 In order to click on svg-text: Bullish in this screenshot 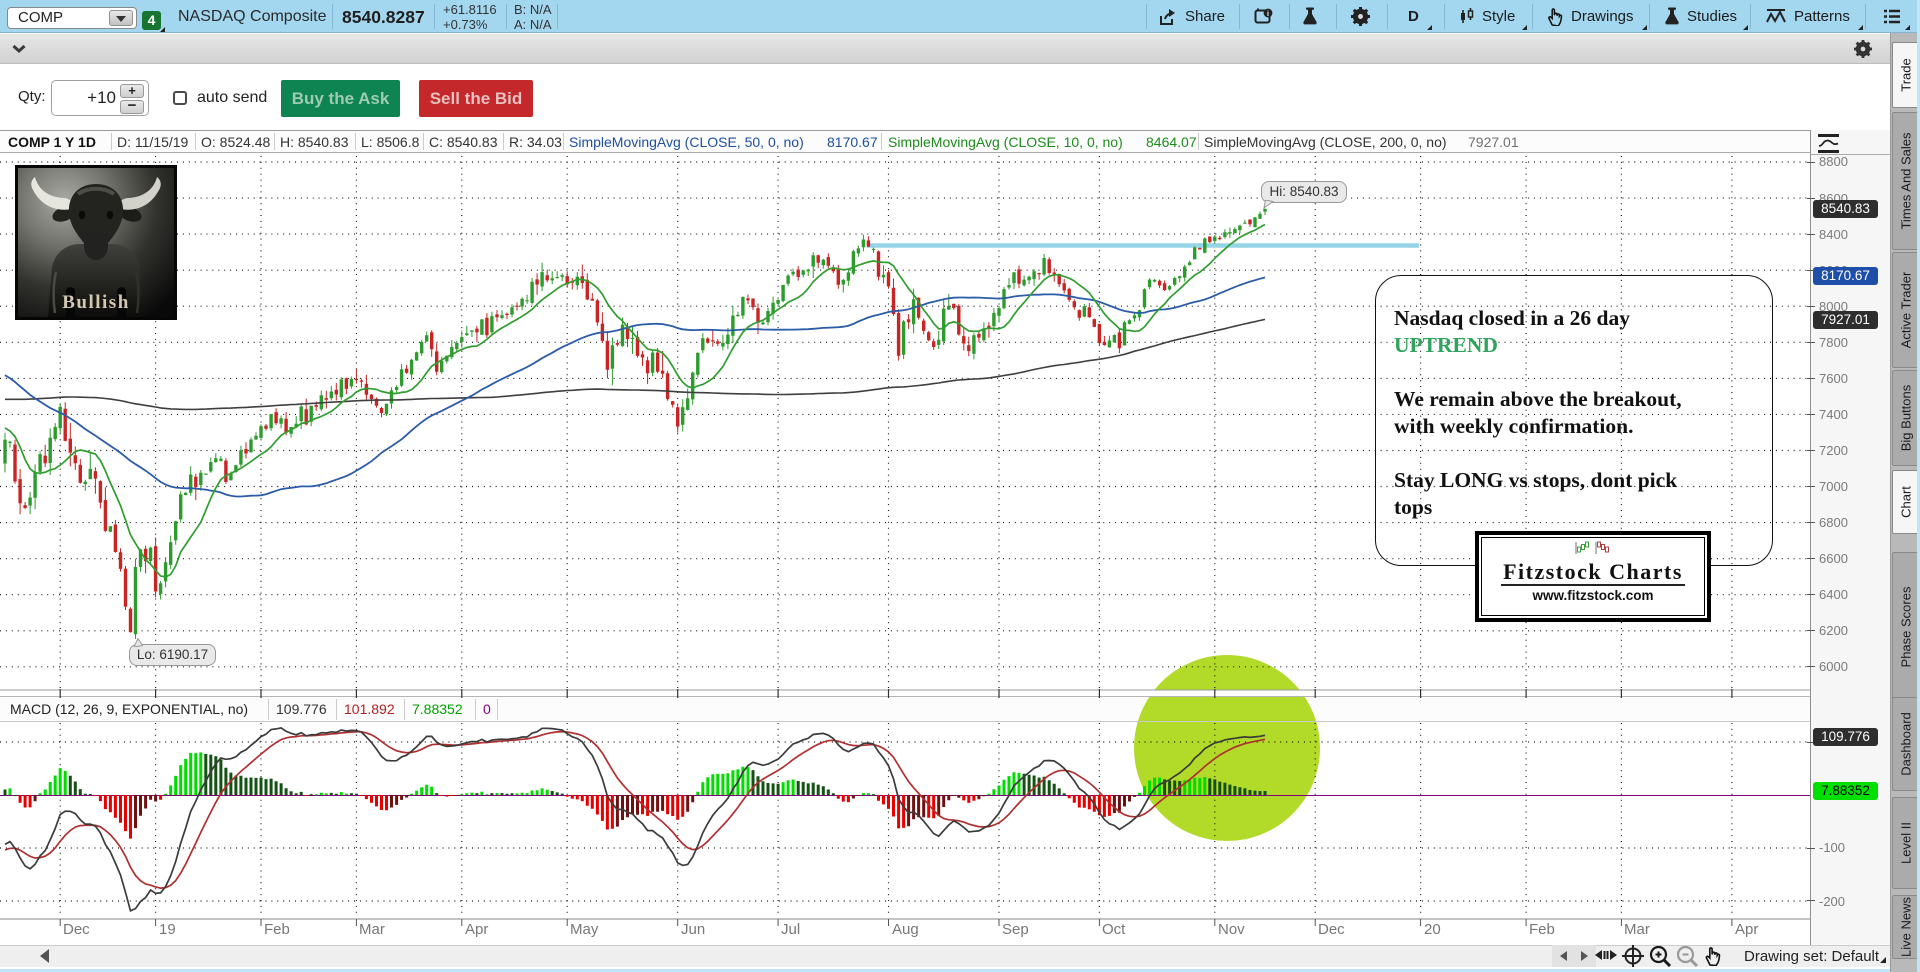, I will do `click(96, 302)`.